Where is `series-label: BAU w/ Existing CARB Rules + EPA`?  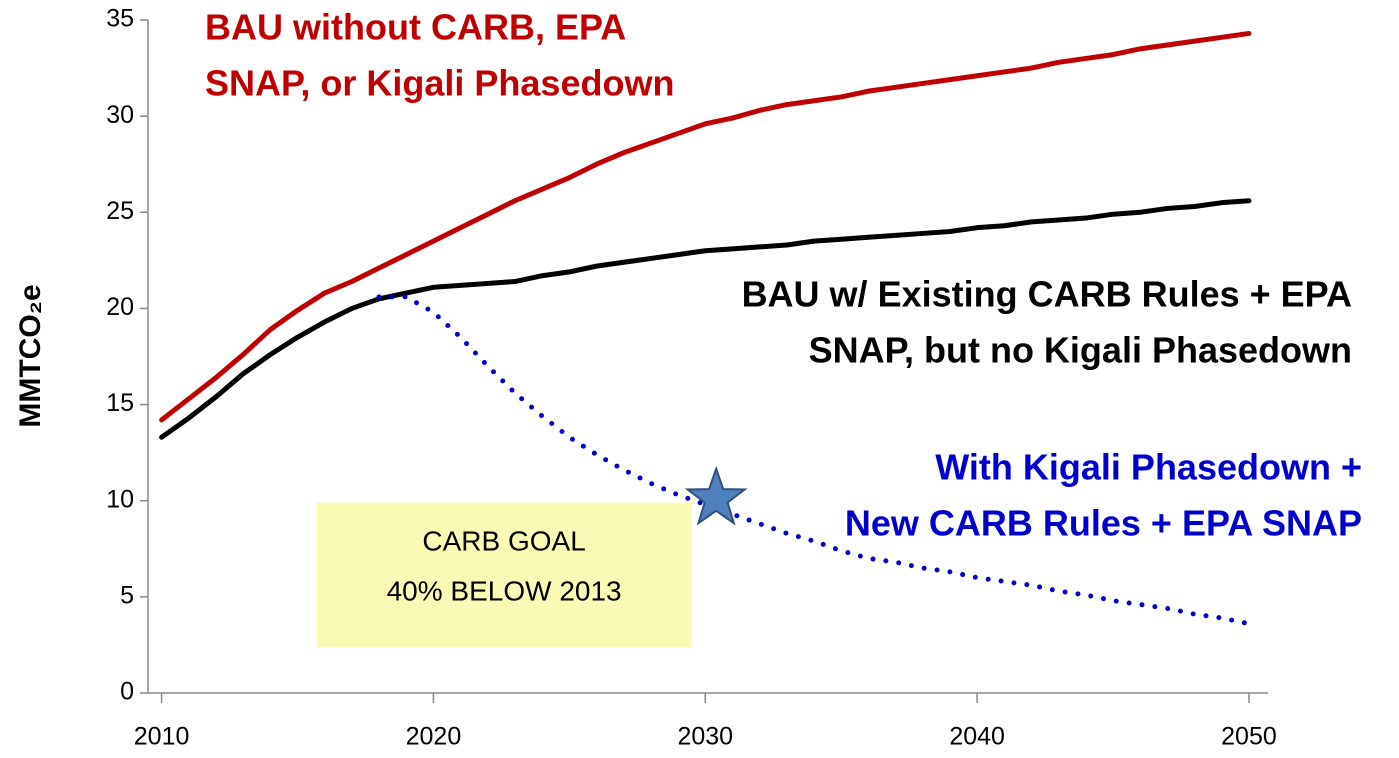
series-label: BAU w/ Existing CARB Rules + EPA is located at coordinates (1047, 294).